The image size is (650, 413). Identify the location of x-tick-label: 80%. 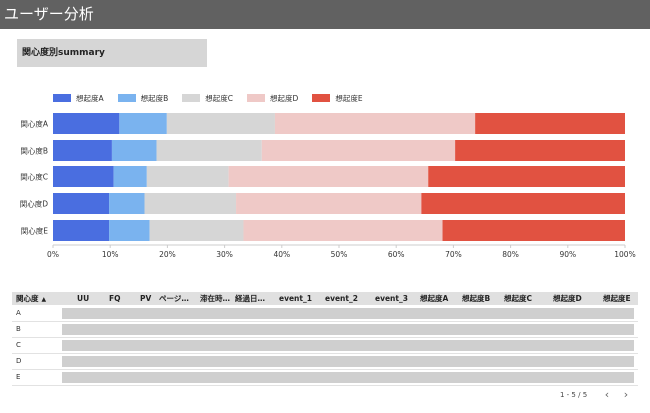
(510, 254).